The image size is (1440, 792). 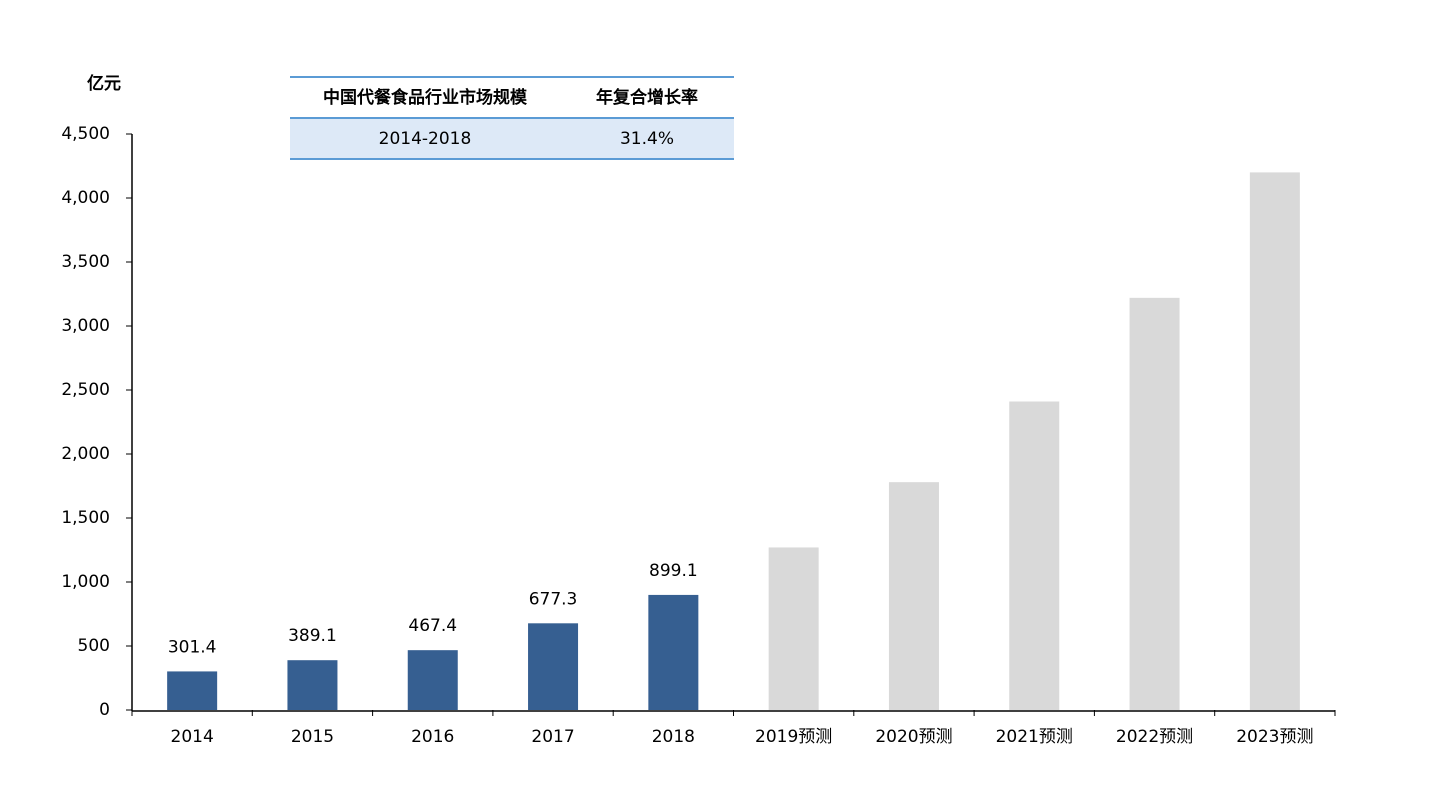 What do you see at coordinates (913, 737) in the screenshot?
I see `x-tick-label: 2020预测` at bounding box center [913, 737].